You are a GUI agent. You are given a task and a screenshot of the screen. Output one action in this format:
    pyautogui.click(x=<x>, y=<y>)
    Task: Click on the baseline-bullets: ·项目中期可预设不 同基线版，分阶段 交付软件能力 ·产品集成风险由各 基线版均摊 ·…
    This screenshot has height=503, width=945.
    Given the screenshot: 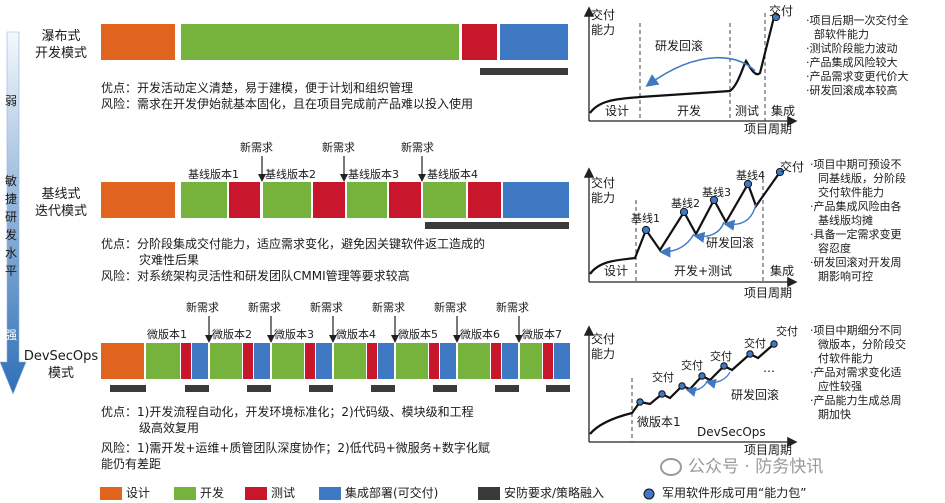 What is the action you would take?
    pyautogui.click(x=858, y=220)
    